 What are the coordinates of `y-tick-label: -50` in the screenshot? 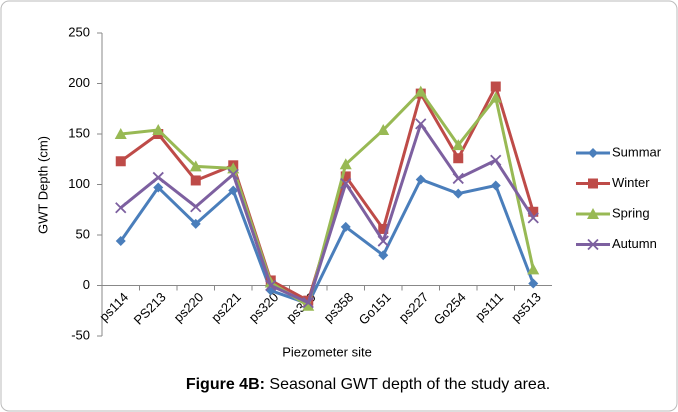 It's located at (80, 334).